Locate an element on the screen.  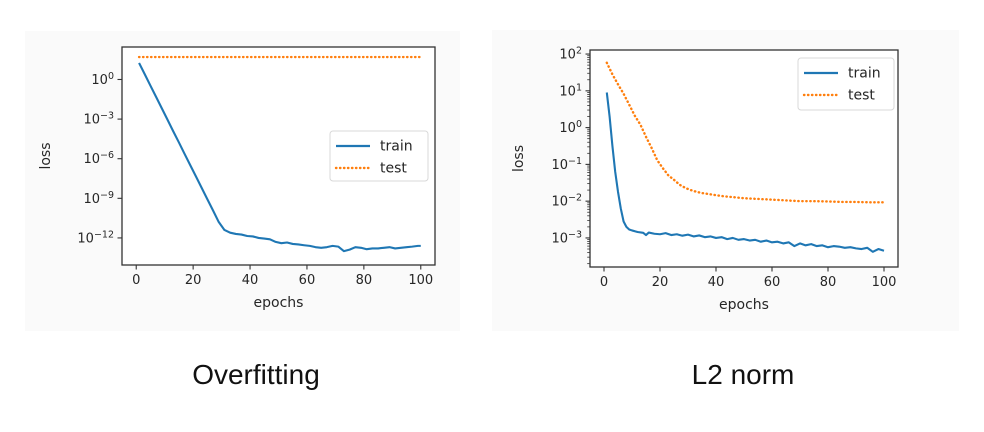
y-tick-label: 10⁻⁹ is located at coordinates (98, 198).